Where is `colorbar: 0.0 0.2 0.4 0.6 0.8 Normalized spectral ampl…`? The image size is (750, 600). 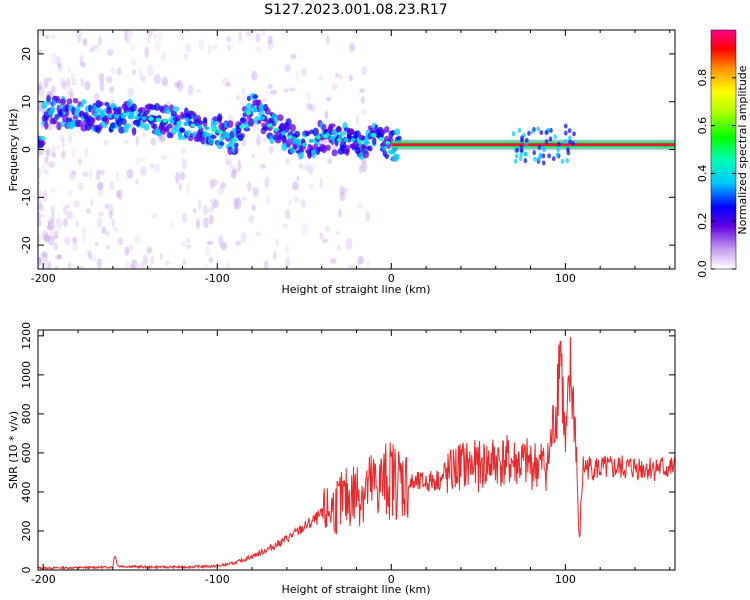 colorbar: 0.0 0.2 0.4 0.6 0.8 Normalized spectral ampl… is located at coordinates (722, 153).